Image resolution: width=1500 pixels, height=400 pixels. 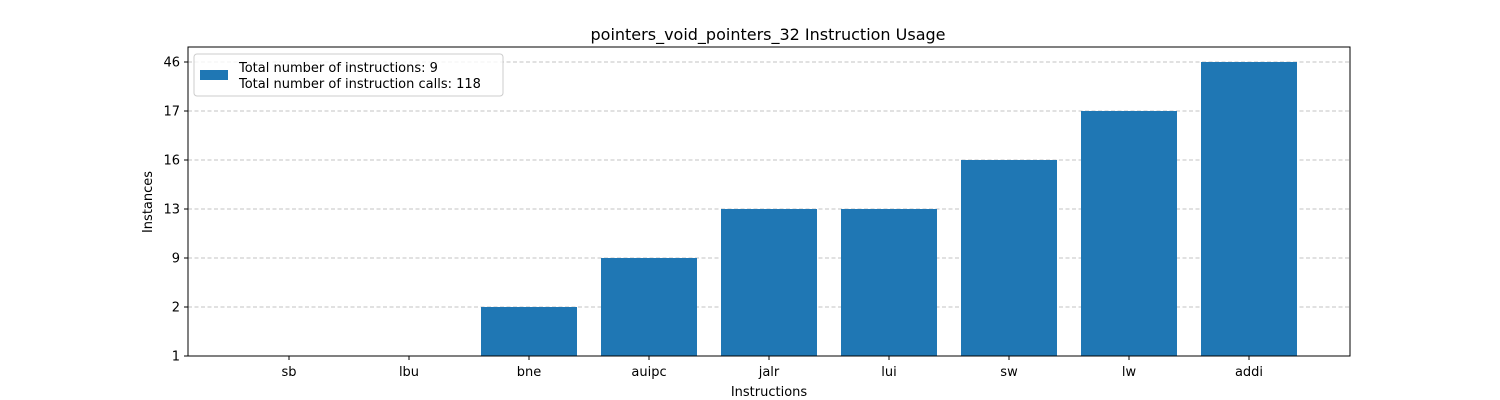 What do you see at coordinates (409, 372) in the screenshot?
I see `x-tick-label-lbu: lbu` at bounding box center [409, 372].